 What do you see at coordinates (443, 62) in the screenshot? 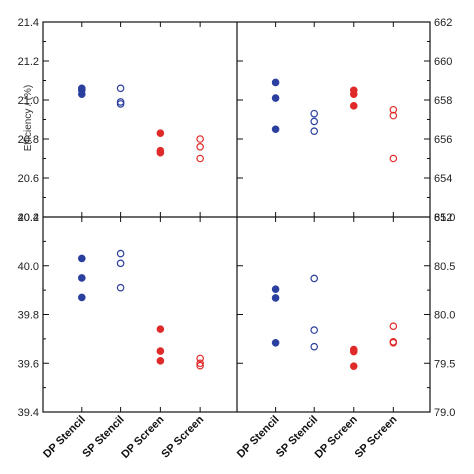
I see `y-tick-label: 660` at bounding box center [443, 62].